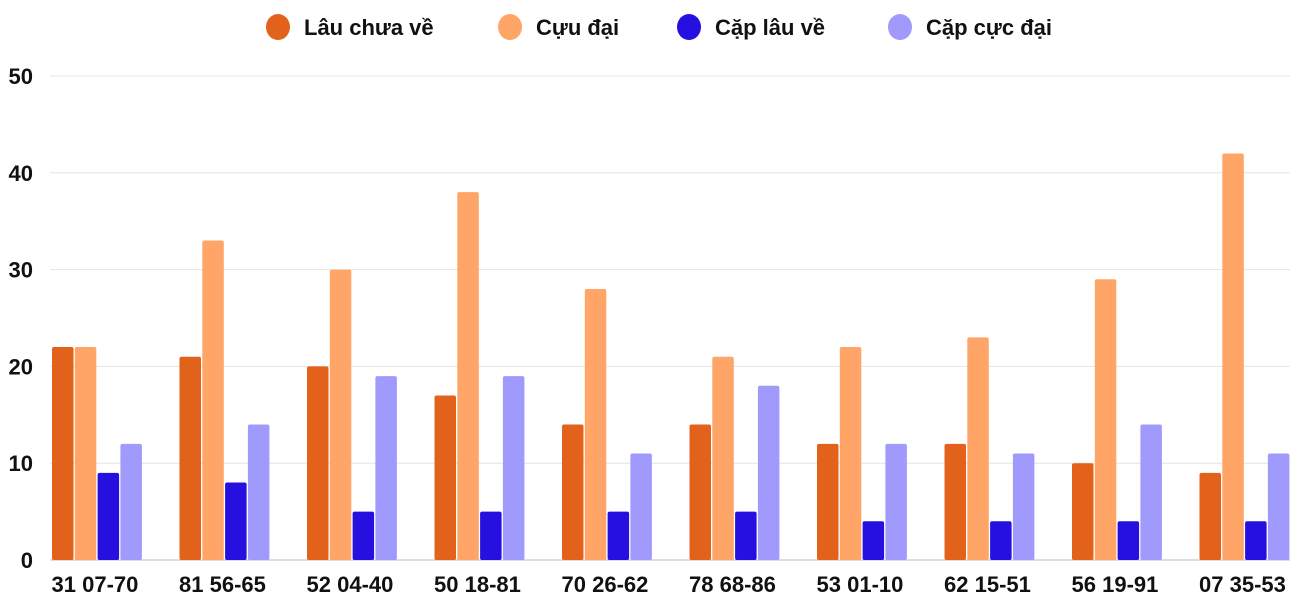 This screenshot has width=1300, height=605. What do you see at coordinates (21, 270) in the screenshot?
I see `y-tick-label: 30` at bounding box center [21, 270].